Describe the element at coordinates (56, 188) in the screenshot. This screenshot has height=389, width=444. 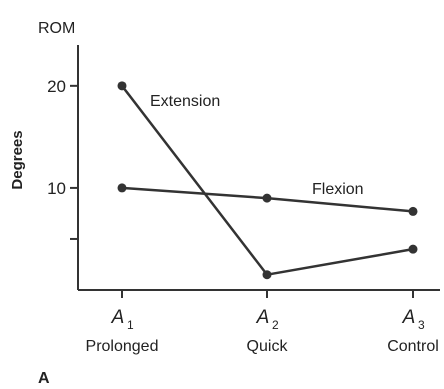
I see `y-tick-label: 10` at that location.